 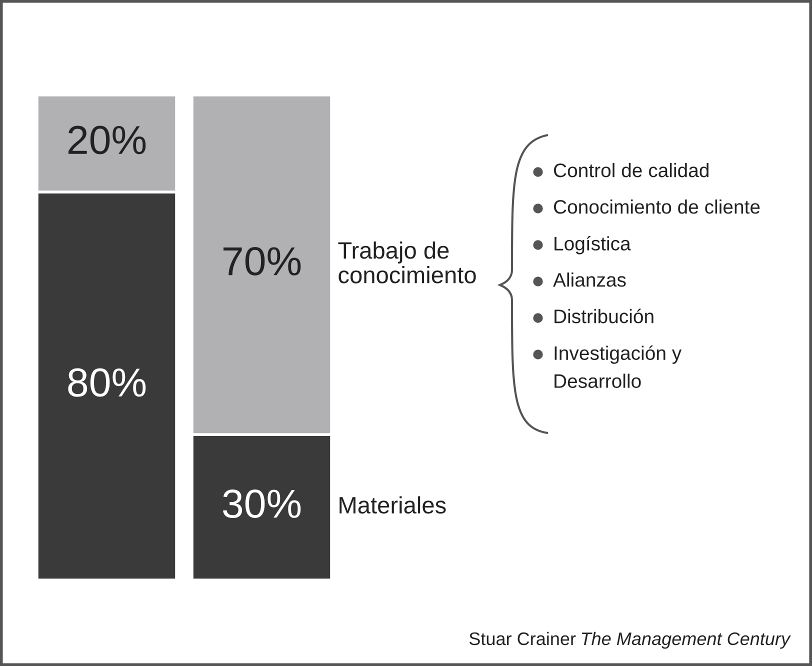 What do you see at coordinates (107, 140) in the screenshot?
I see `data-label: 20%` at bounding box center [107, 140].